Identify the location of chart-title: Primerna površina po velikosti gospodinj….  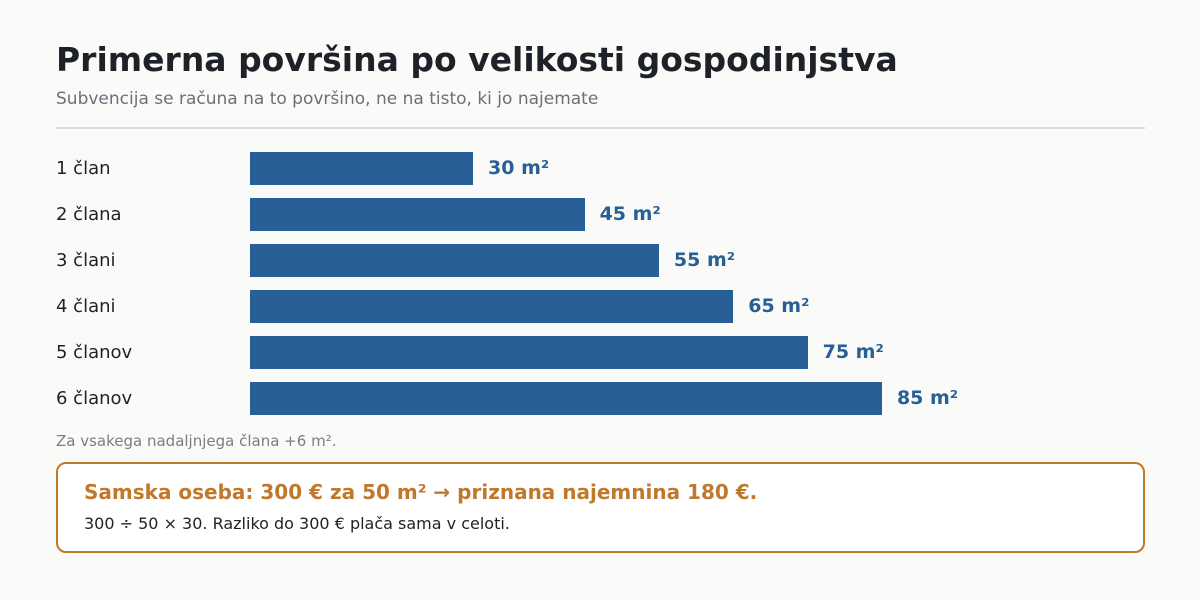
(477, 59).